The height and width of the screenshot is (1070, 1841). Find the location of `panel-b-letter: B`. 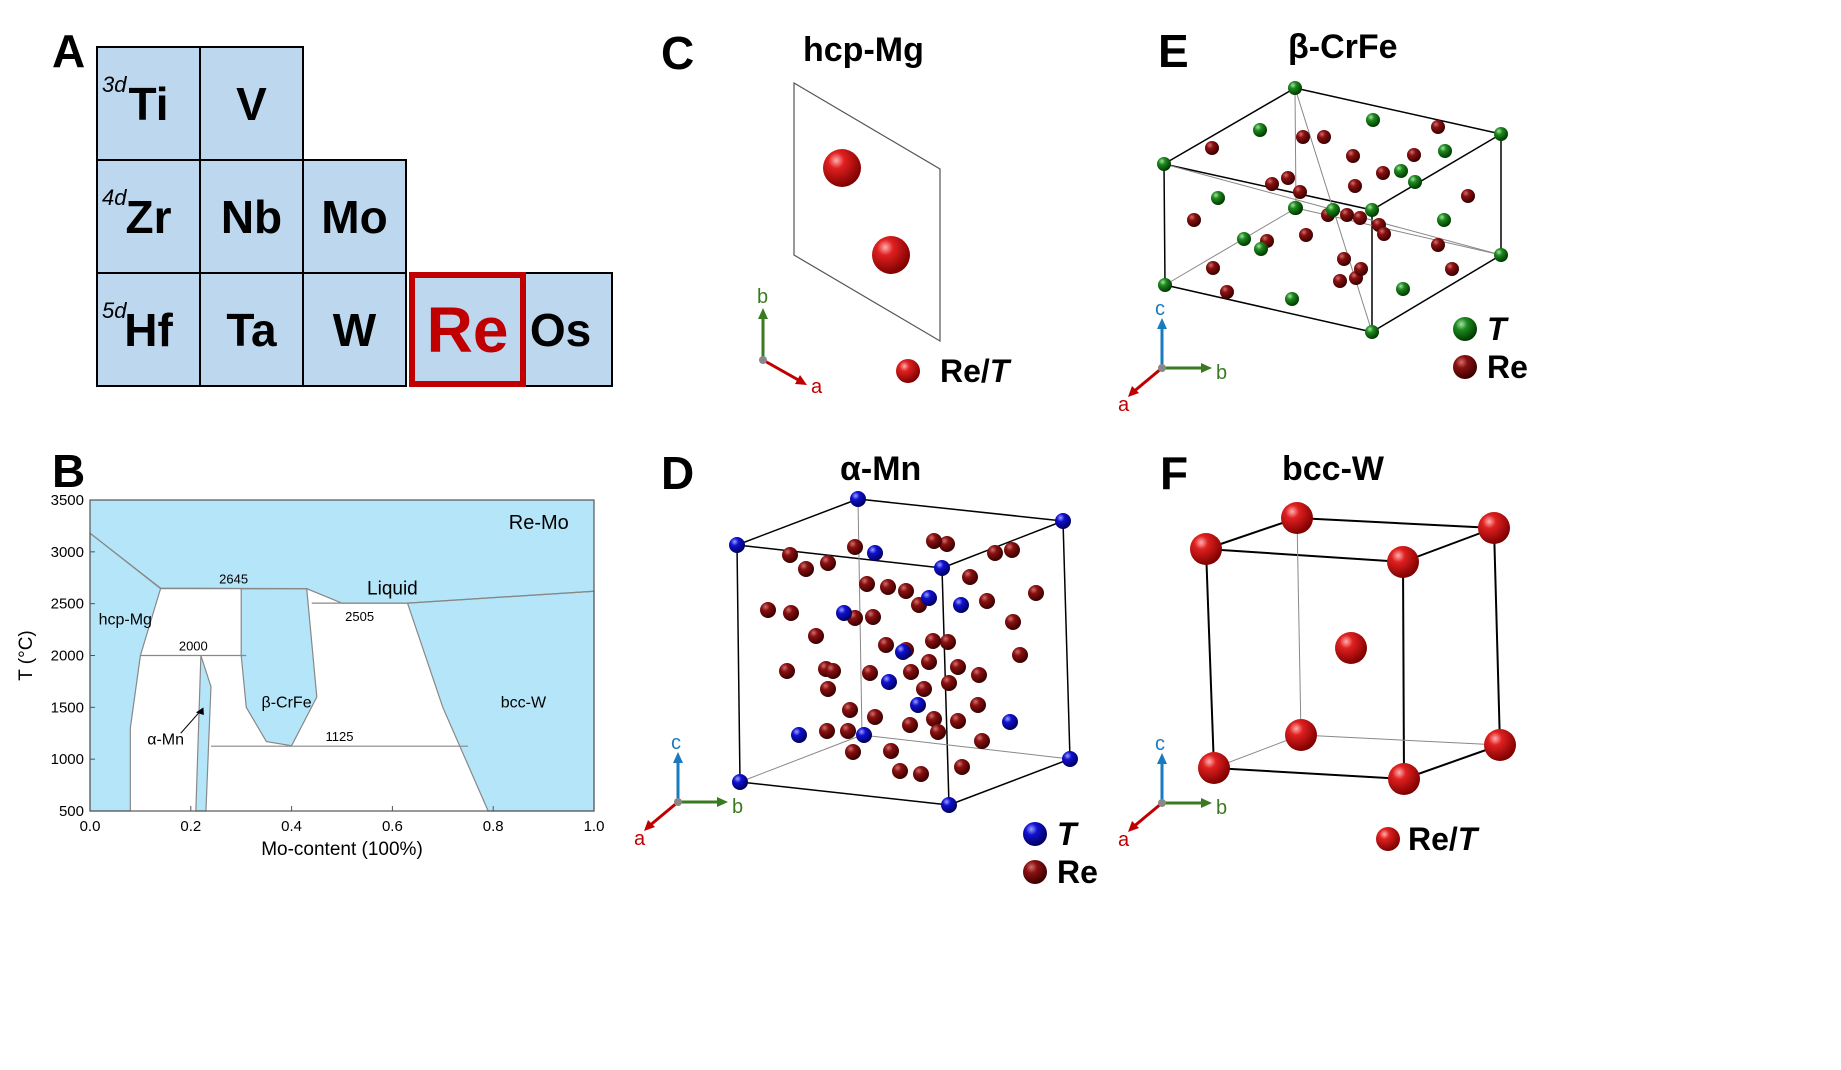

panel-b-letter: B is located at coordinates (69, 471).